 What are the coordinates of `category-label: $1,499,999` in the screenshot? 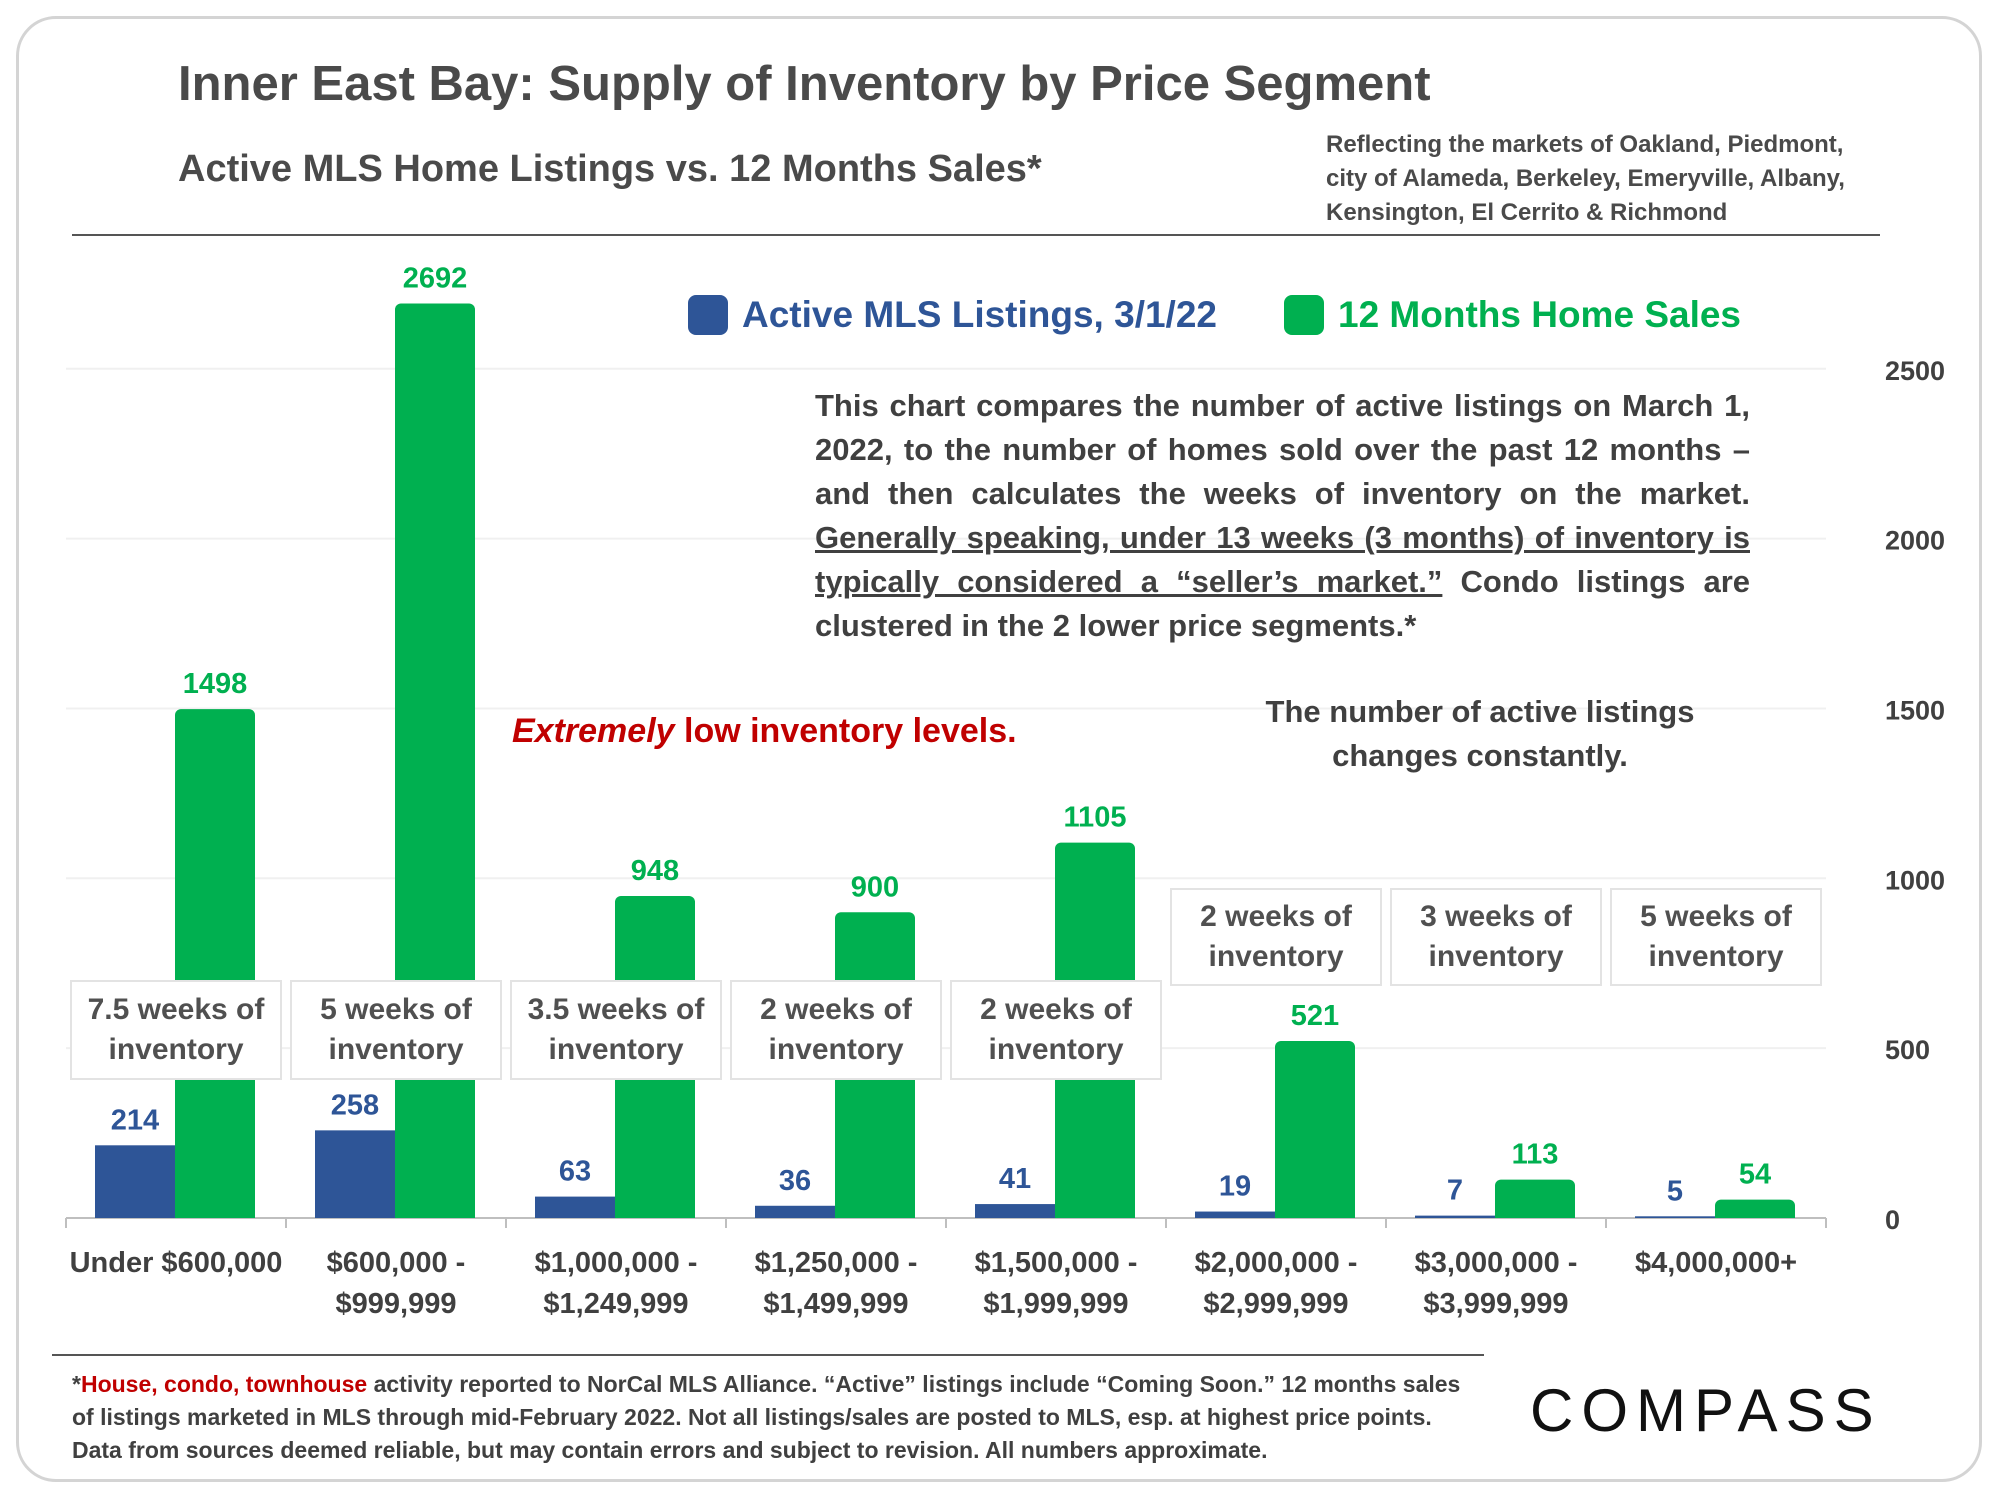 It's located at (835, 1304).